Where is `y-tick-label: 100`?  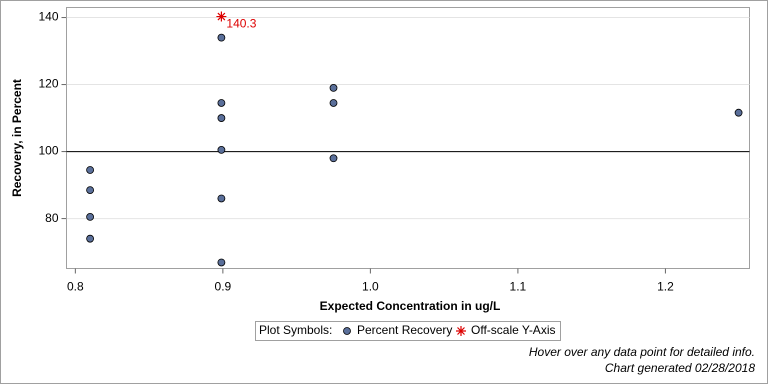 y-tick-label: 100 is located at coordinates (48, 151).